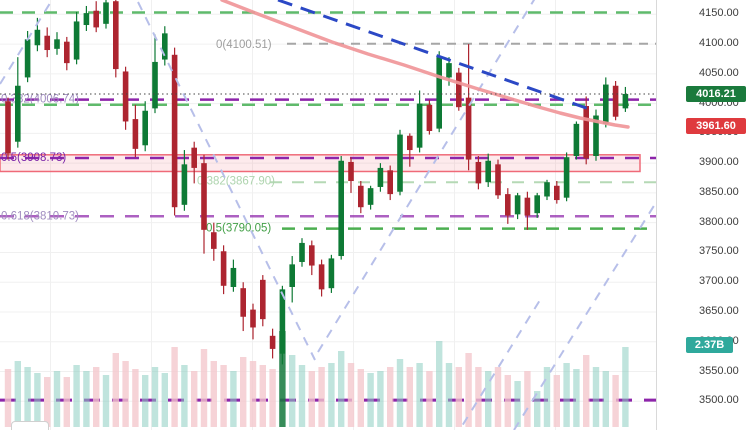 The height and width of the screenshot is (430, 750). What do you see at coordinates (236, 181) in the screenshot?
I see `fib-0382-low-label: 0.382(3867.90)` at bounding box center [236, 181].